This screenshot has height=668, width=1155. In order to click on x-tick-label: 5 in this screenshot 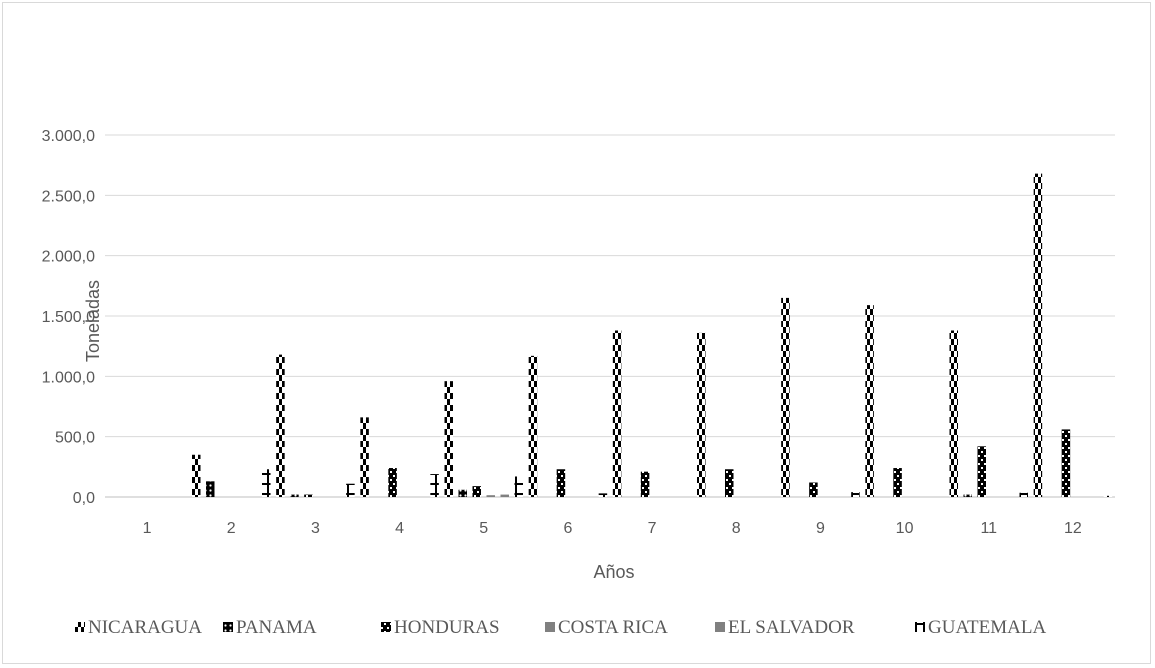, I will do `click(483, 528)`.